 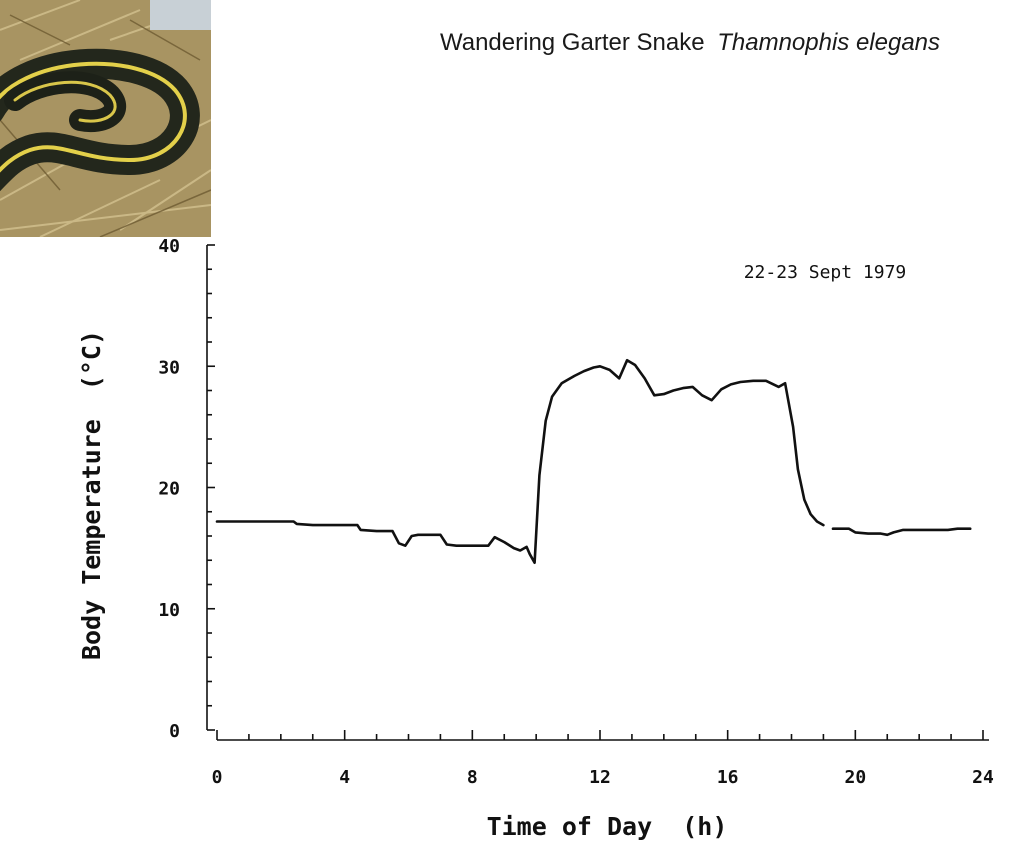 I want to click on x-tick-label: 12, so click(x=600, y=777).